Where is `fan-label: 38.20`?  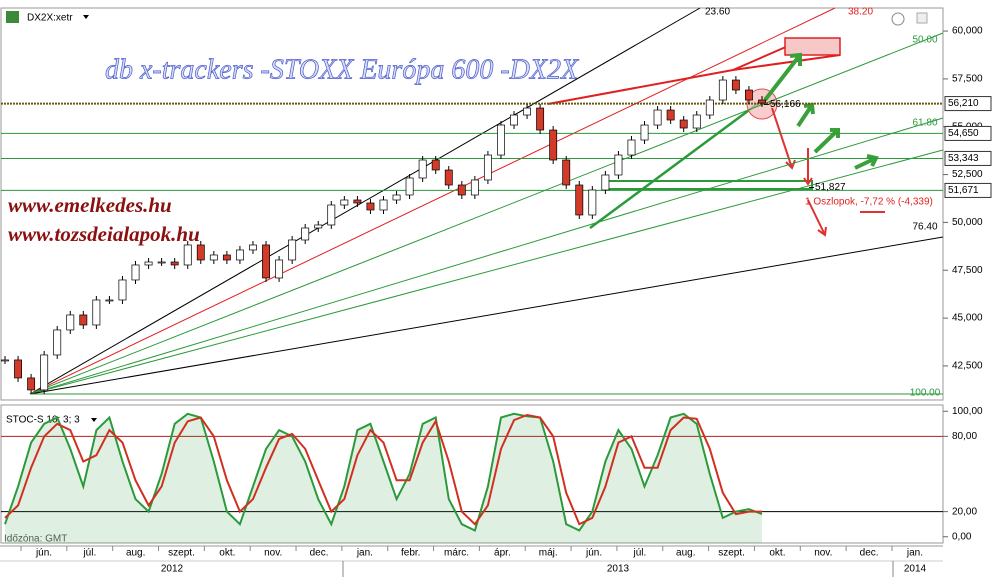 fan-label: 38.20 is located at coordinates (860, 12).